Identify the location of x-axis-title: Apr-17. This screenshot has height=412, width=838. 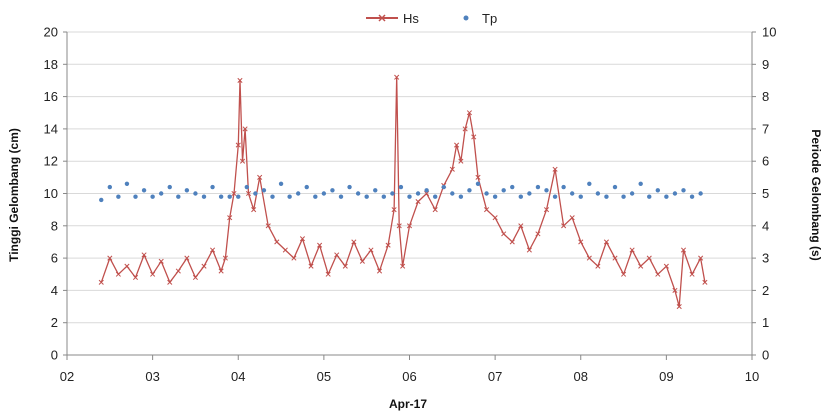
(408, 404).